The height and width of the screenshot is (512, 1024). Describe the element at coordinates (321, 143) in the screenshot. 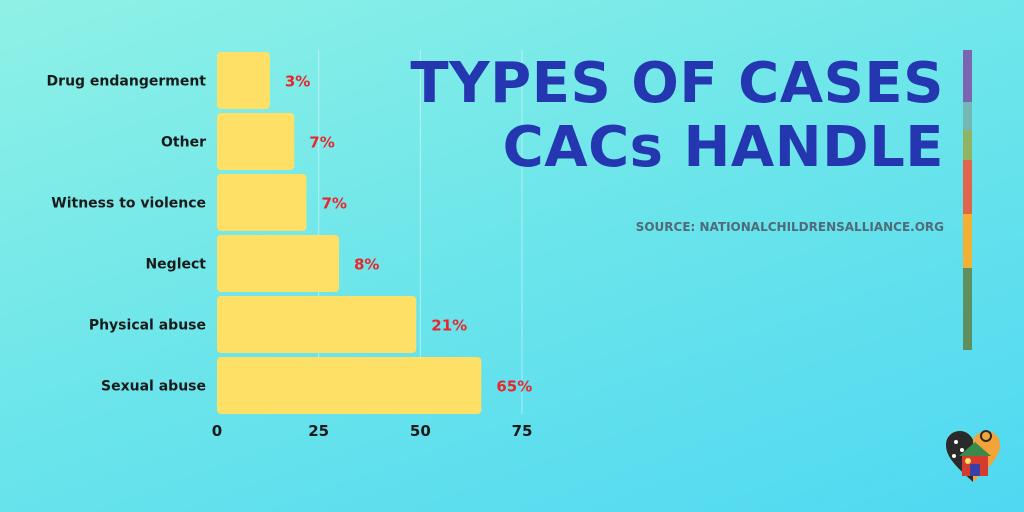

I see `value-label-1: 7%` at that location.